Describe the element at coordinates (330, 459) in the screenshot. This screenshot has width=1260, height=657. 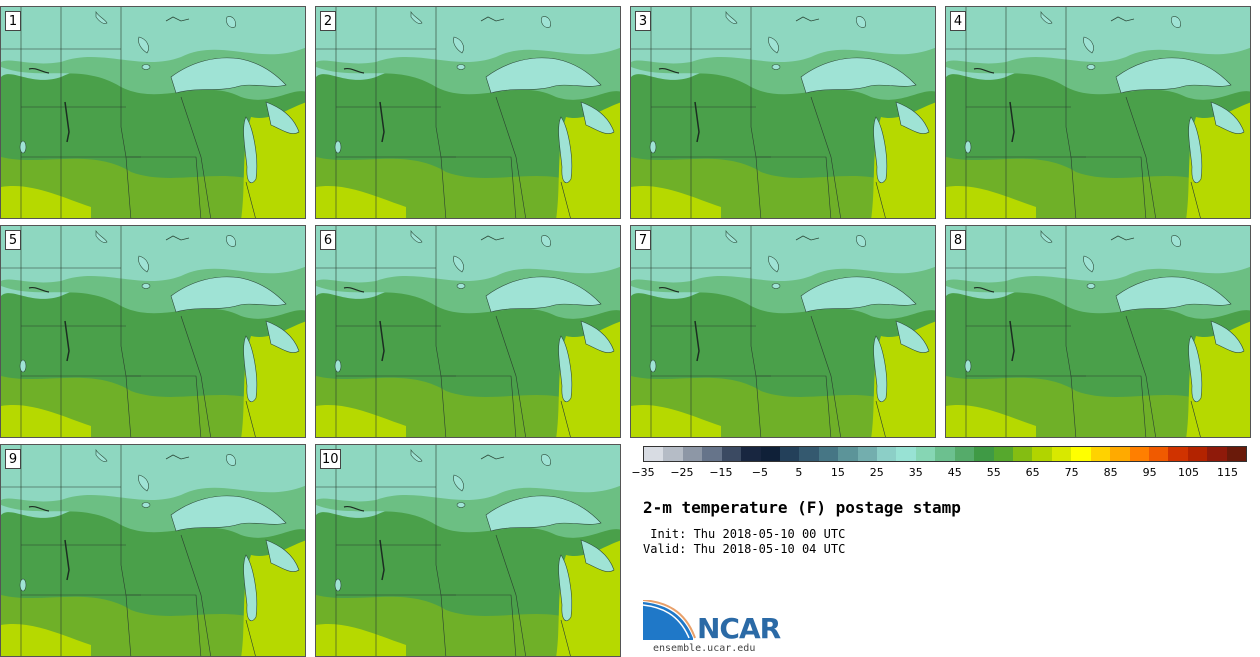
I see `stamp-number: 10` at that location.